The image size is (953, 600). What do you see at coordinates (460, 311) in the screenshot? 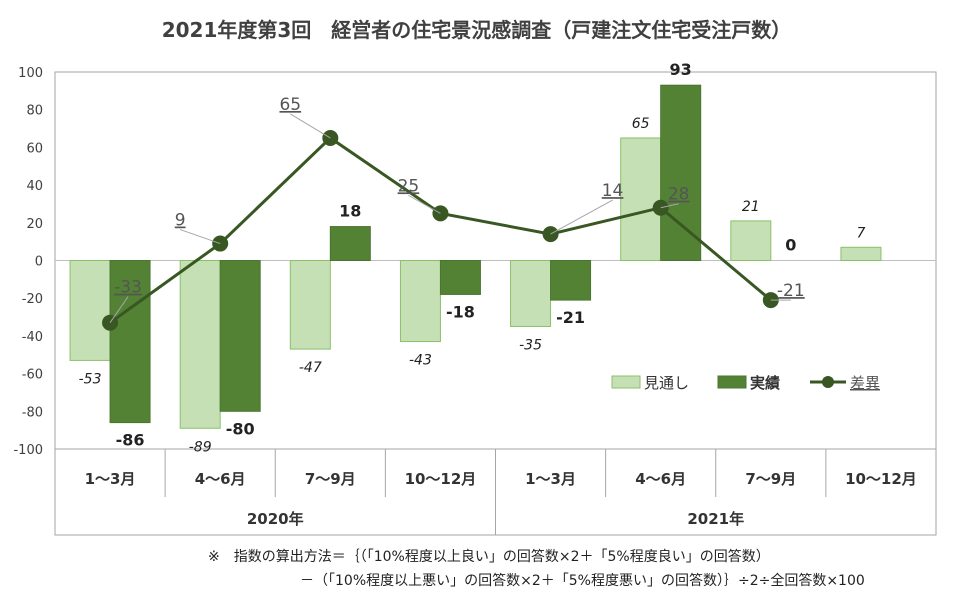
I see `actual-data-label: -18` at bounding box center [460, 311].